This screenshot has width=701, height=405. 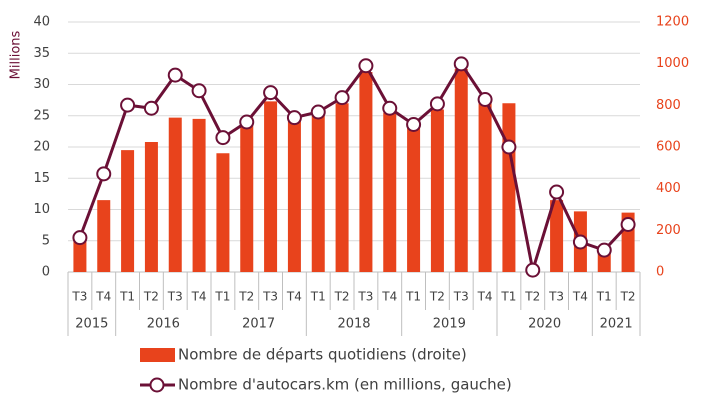 I want to click on y-tick-label: 20, so click(x=41, y=147).